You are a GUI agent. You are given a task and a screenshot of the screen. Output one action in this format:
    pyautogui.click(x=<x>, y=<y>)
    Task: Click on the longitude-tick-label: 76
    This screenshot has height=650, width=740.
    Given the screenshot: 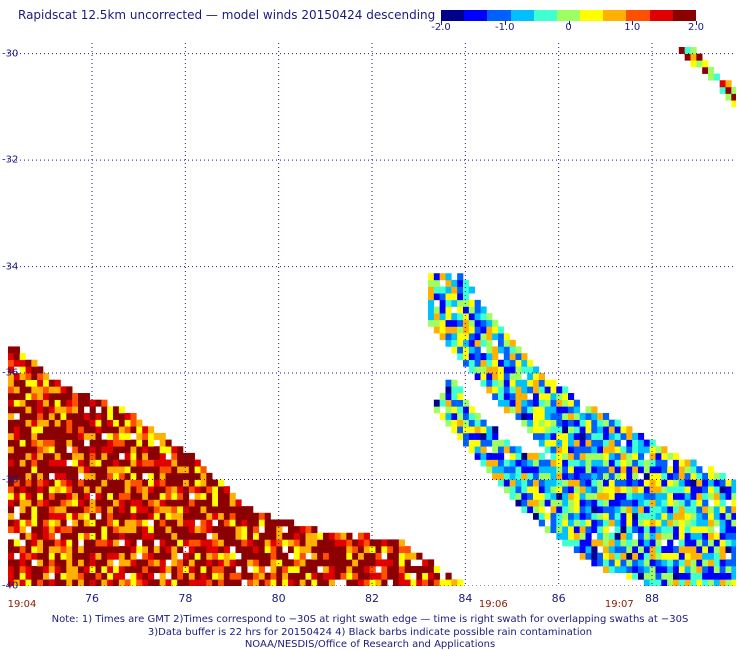 What is the action you would take?
    pyautogui.click(x=92, y=598)
    